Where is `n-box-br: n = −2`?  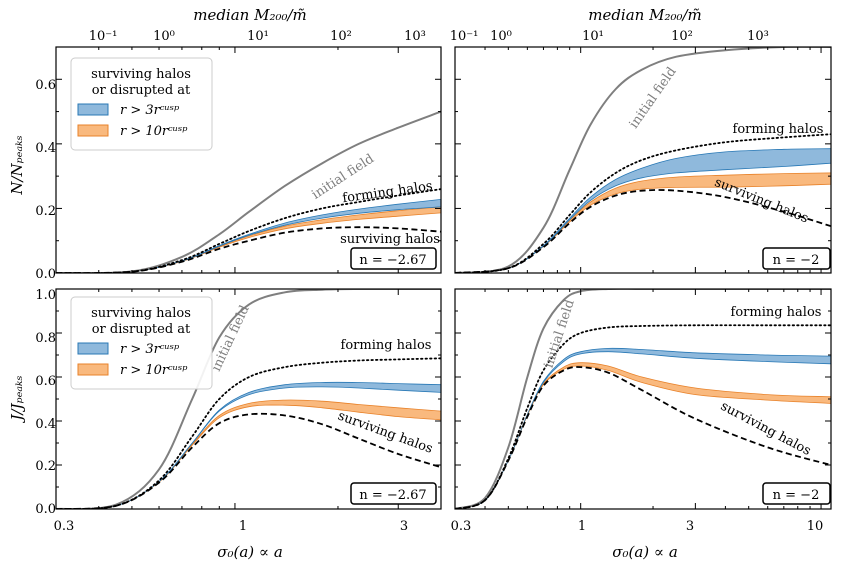 n-box-br: n = −2 is located at coordinates (796, 493).